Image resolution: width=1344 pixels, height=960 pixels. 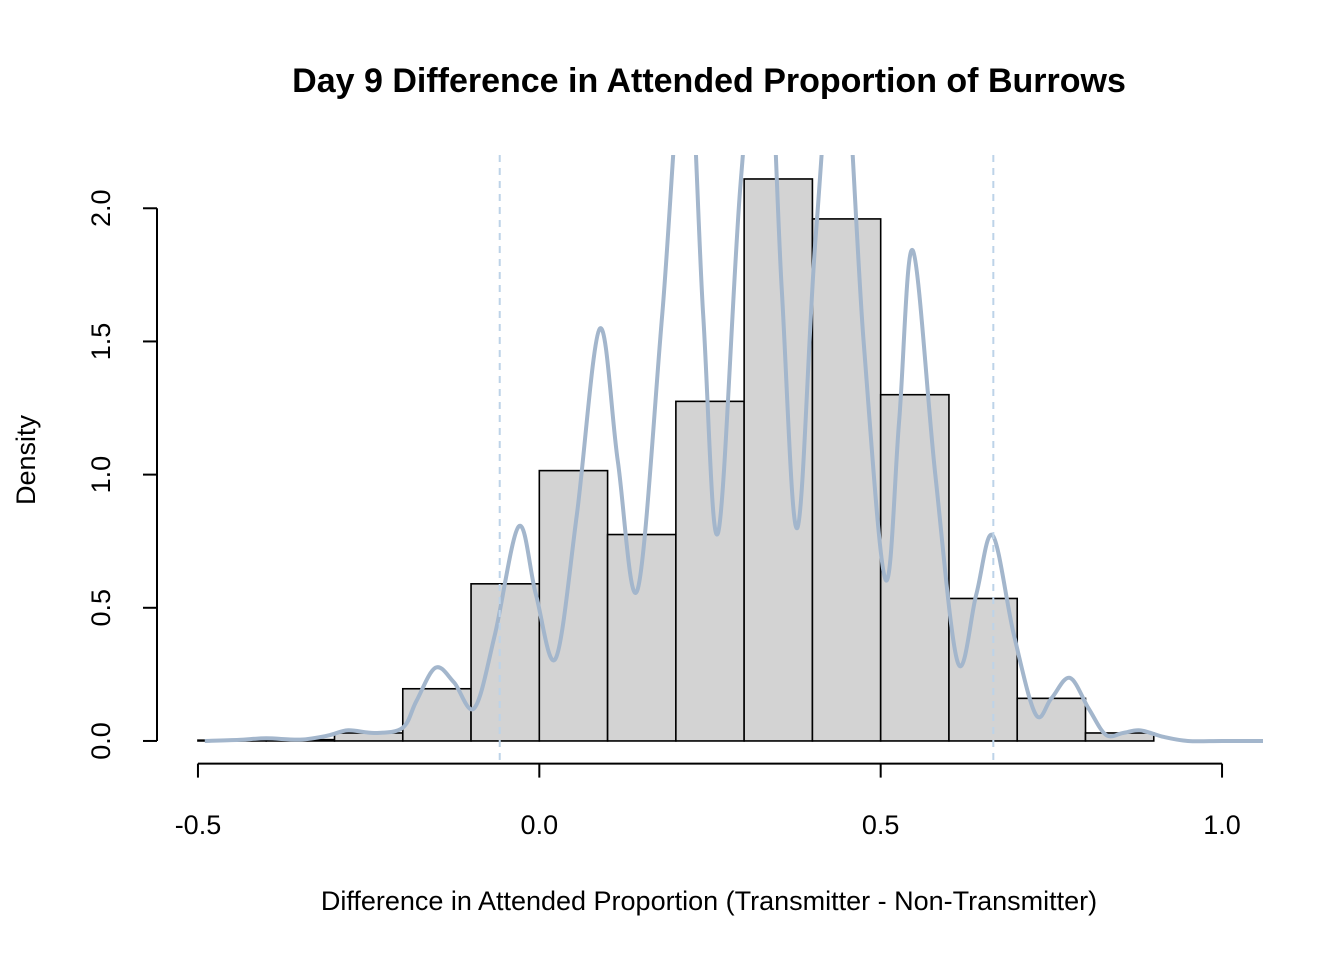 I want to click on x-tick-label: 1.0, so click(x=1222, y=825).